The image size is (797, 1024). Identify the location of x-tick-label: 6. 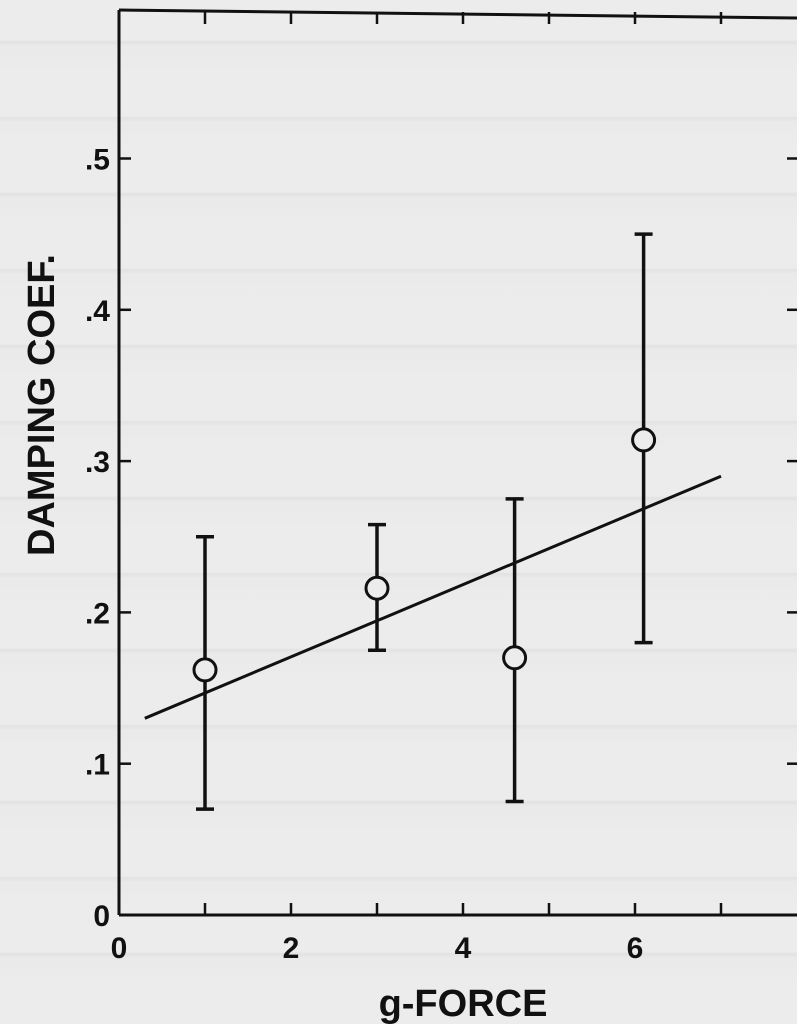
(635, 948).